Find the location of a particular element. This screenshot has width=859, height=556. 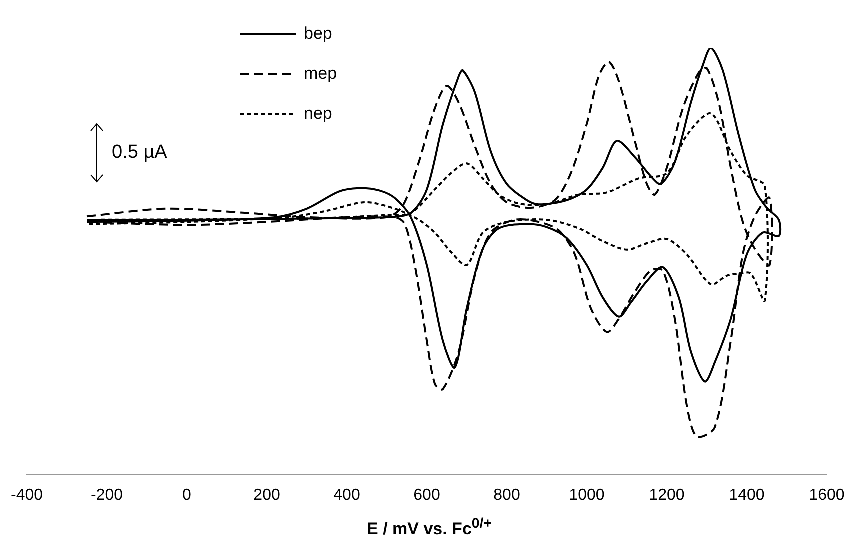

annotation: 0.5 µA is located at coordinates (140, 153).